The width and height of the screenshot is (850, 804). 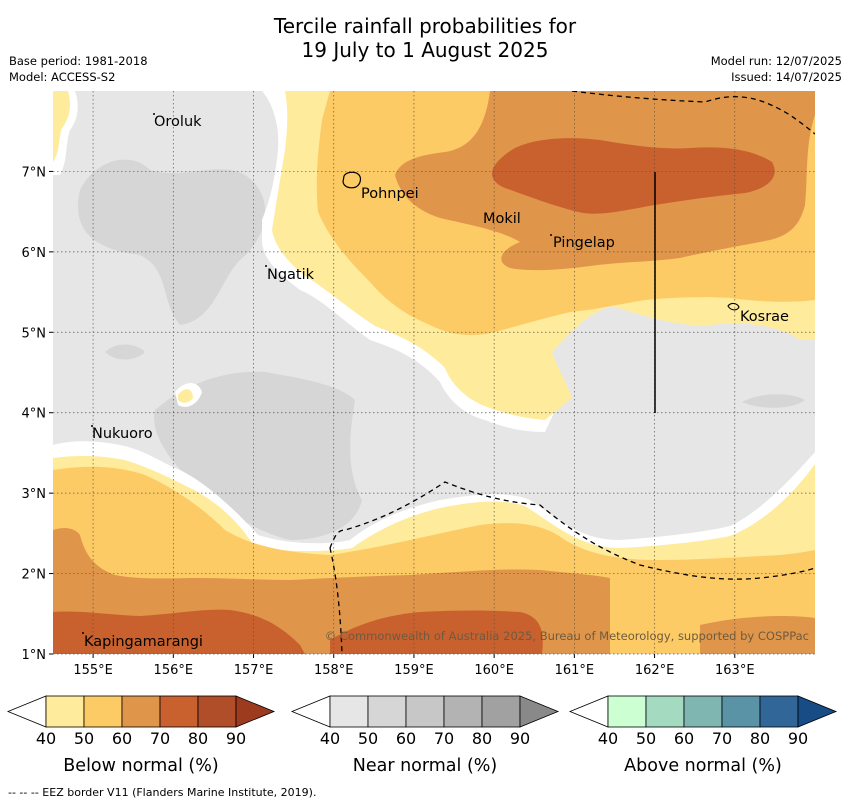 What do you see at coordinates (703, 766) in the screenshot?
I see `legend-title: Above normal (%)` at bounding box center [703, 766].